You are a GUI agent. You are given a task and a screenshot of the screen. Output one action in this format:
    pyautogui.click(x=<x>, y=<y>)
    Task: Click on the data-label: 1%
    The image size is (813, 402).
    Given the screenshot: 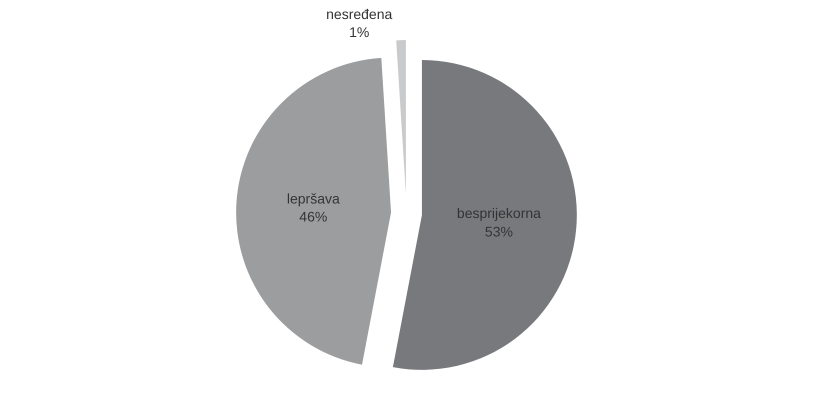 What is the action you would take?
    pyautogui.click(x=359, y=32)
    